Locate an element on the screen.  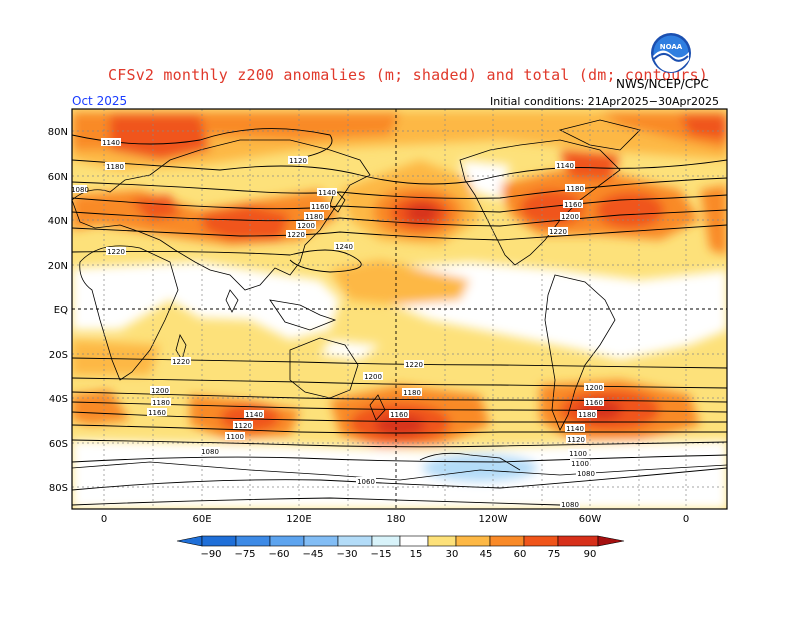
lon-label: 180 is located at coordinates (395, 519).